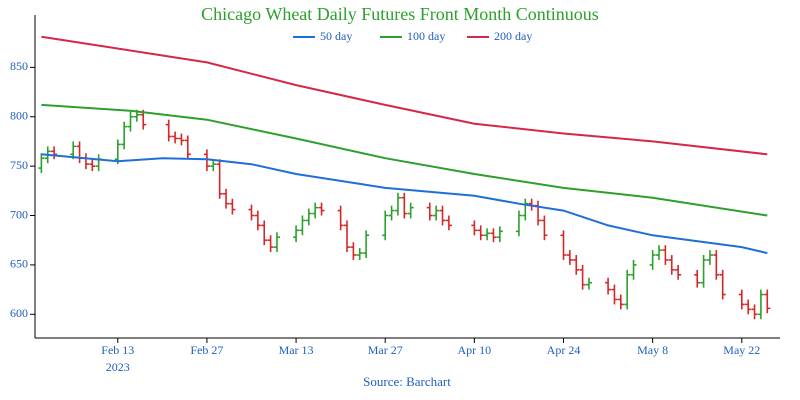  What do you see at coordinates (652, 350) in the screenshot?
I see `x-tick-label: May 8` at bounding box center [652, 350].